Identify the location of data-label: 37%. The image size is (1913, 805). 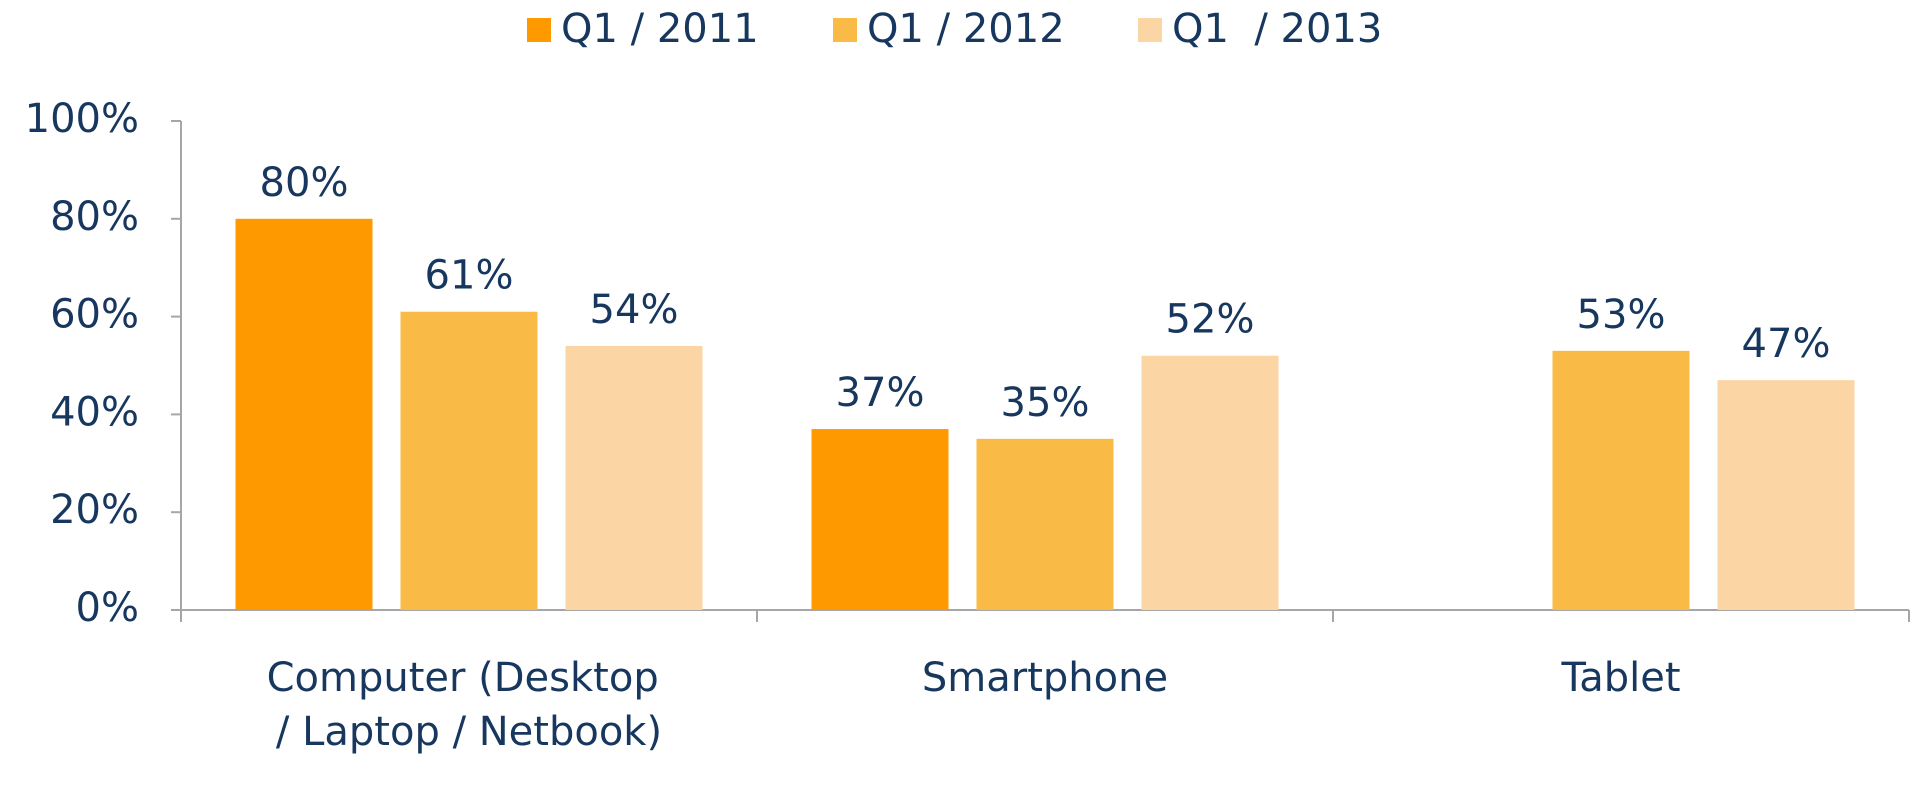
(880, 393).